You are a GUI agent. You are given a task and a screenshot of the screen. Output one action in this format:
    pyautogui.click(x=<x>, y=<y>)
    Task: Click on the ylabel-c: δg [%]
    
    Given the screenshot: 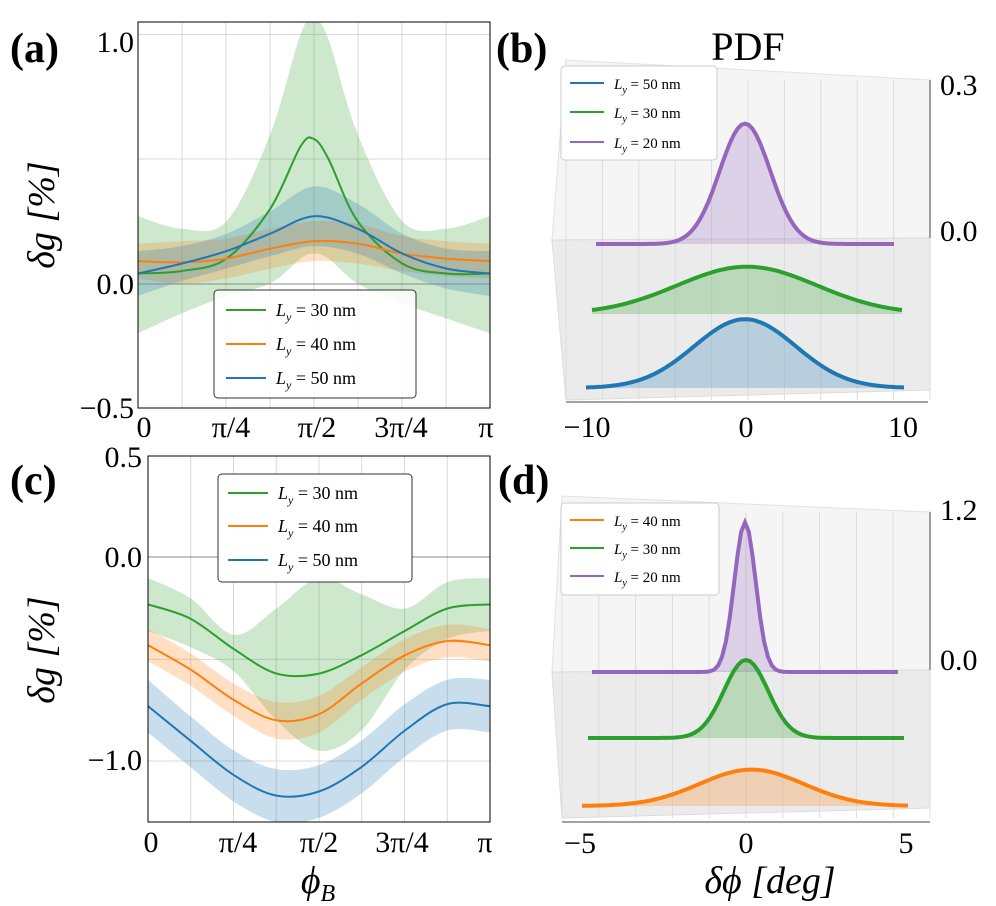 What is the action you would take?
    pyautogui.click(x=42, y=649)
    